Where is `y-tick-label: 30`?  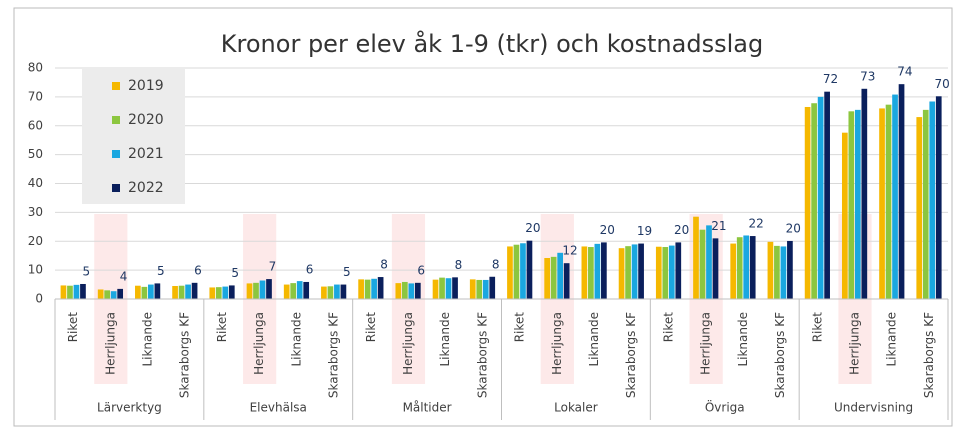 y-tick-label: 30 is located at coordinates (35, 212).